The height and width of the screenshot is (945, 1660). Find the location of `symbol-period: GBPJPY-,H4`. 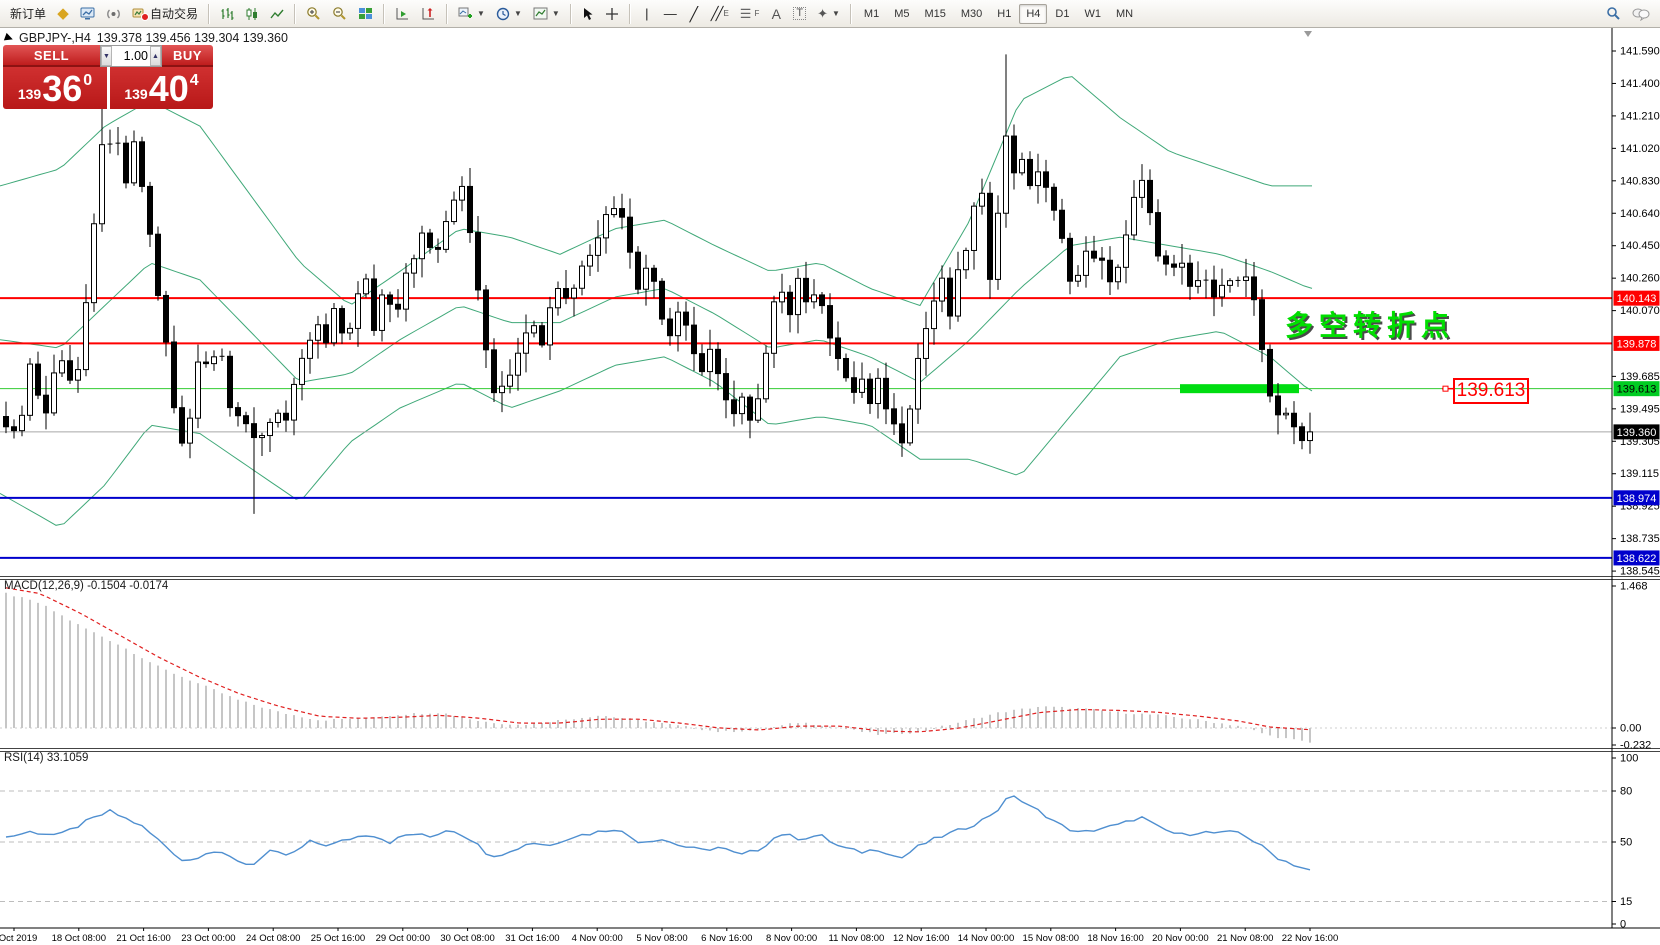

symbol-period: GBPJPY-,H4 is located at coordinates (55, 38).